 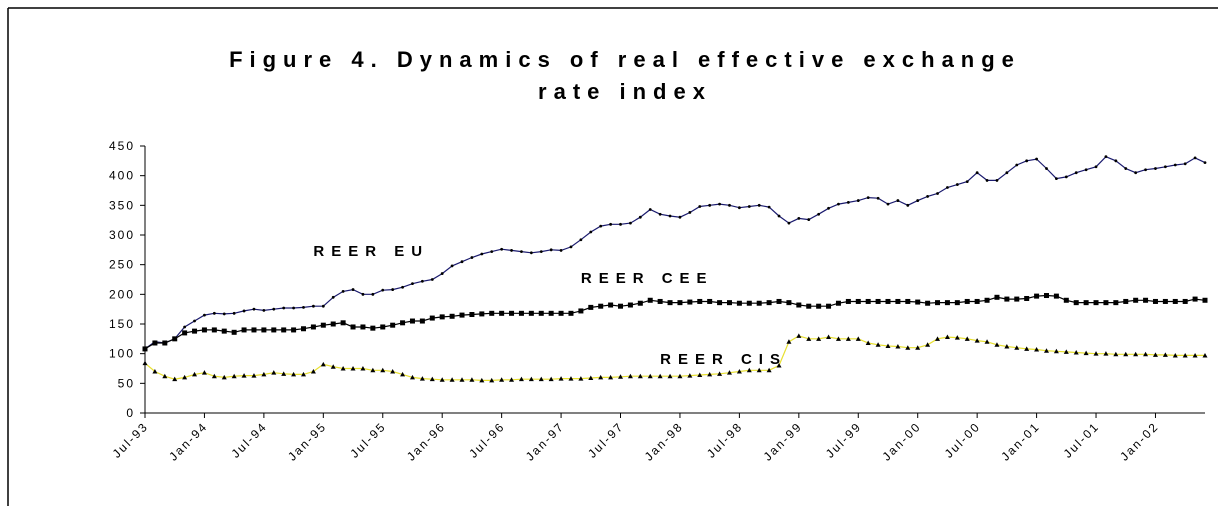 What do you see at coordinates (122, 176) in the screenshot?
I see `y-tick-label: 400` at bounding box center [122, 176].